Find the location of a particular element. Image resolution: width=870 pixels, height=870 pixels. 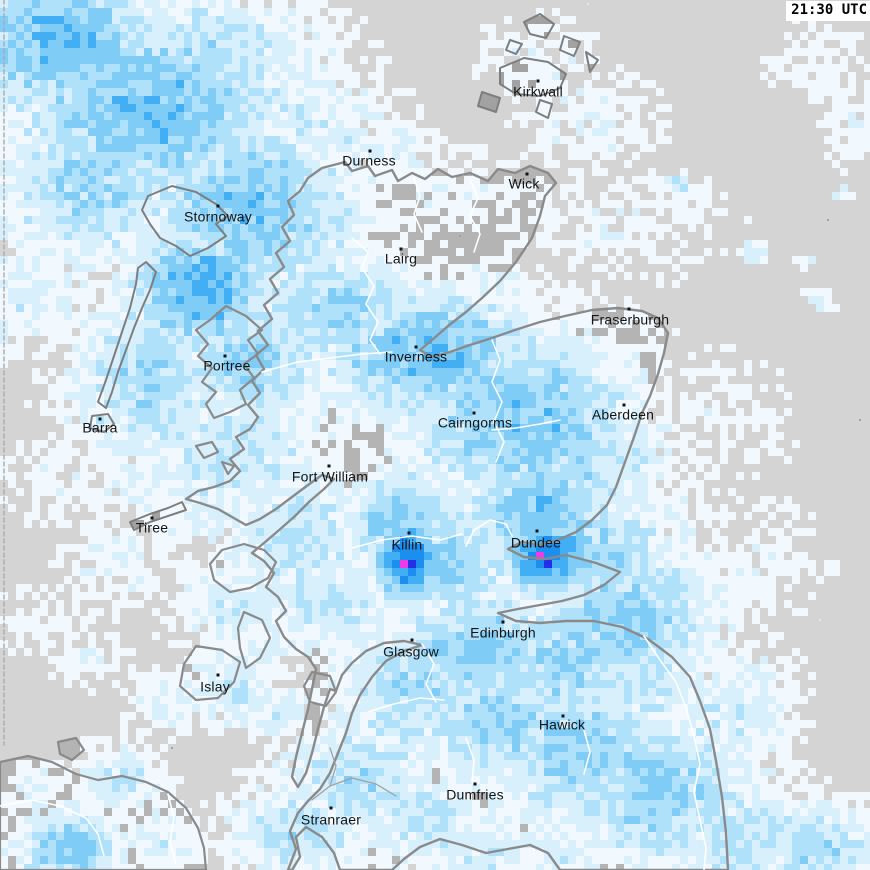

city-marker-fort-william is located at coordinates (329, 466).